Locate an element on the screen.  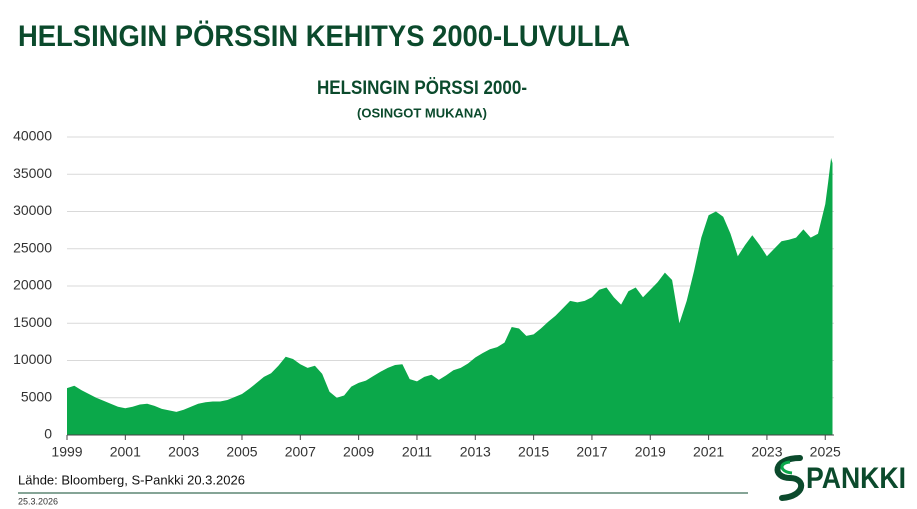
logo-accent is located at coordinates (786, 467).